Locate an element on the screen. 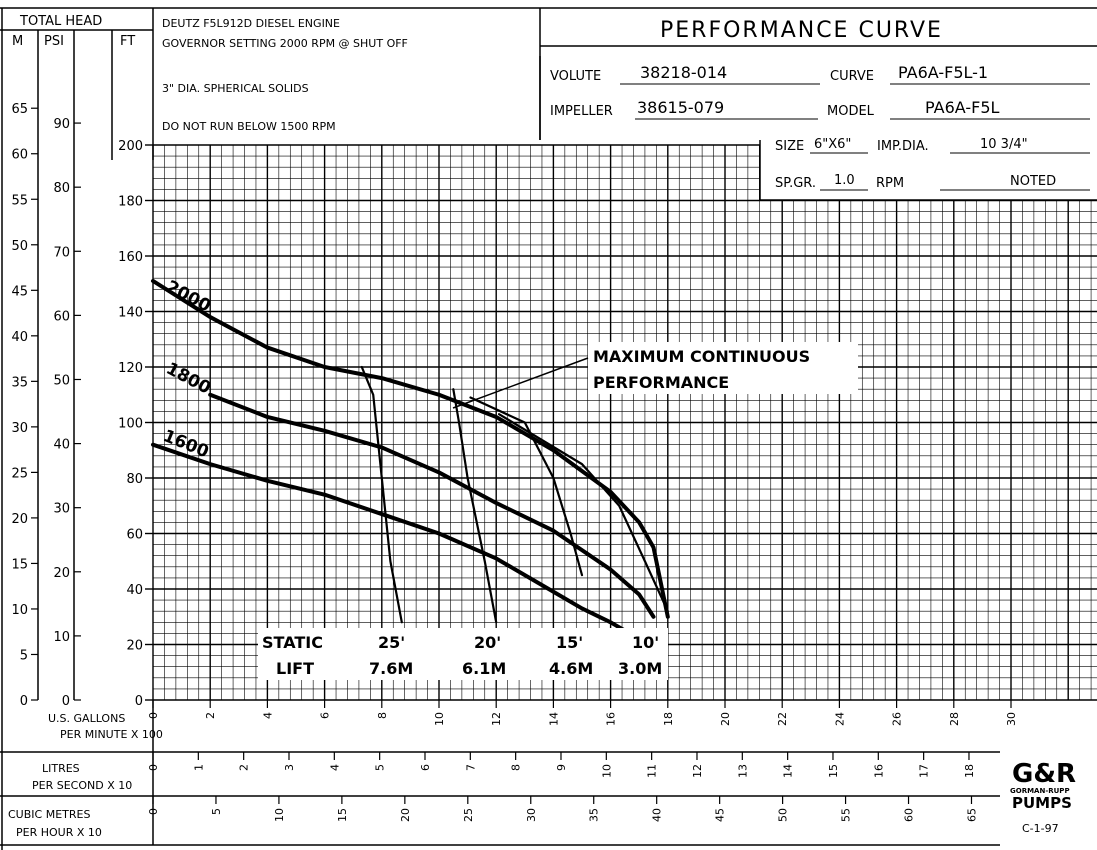  impeller-label: IMPELLER is located at coordinates (581, 111).